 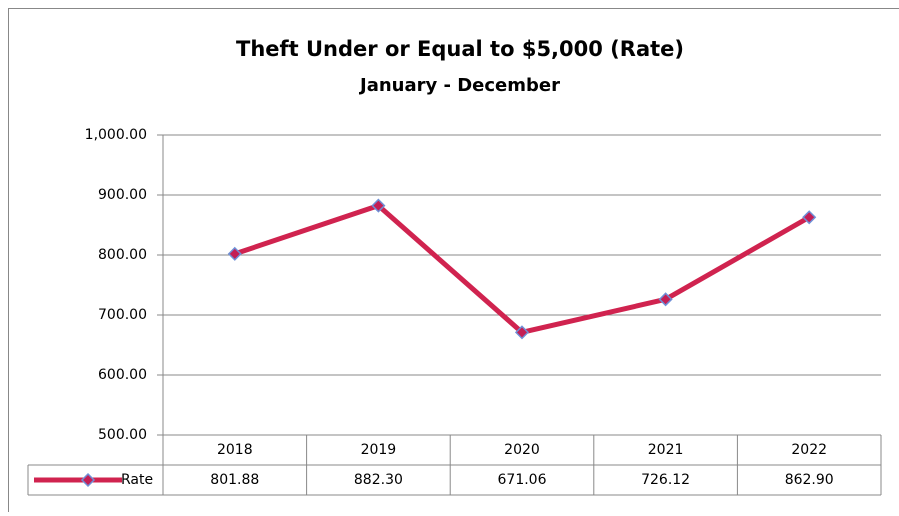 What do you see at coordinates (235, 450) in the screenshot?
I see `x-tick-label: 2018` at bounding box center [235, 450].